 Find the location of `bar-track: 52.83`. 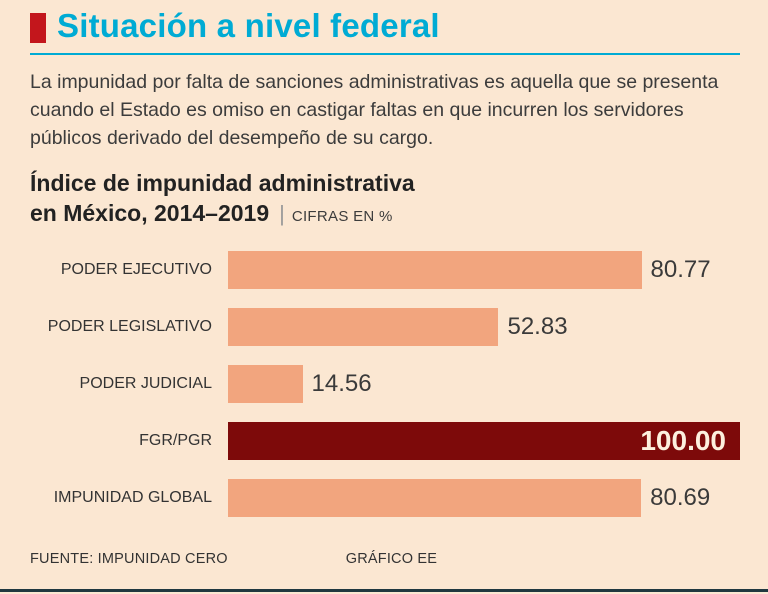

bar-track: 52.83 is located at coordinates (484, 326).